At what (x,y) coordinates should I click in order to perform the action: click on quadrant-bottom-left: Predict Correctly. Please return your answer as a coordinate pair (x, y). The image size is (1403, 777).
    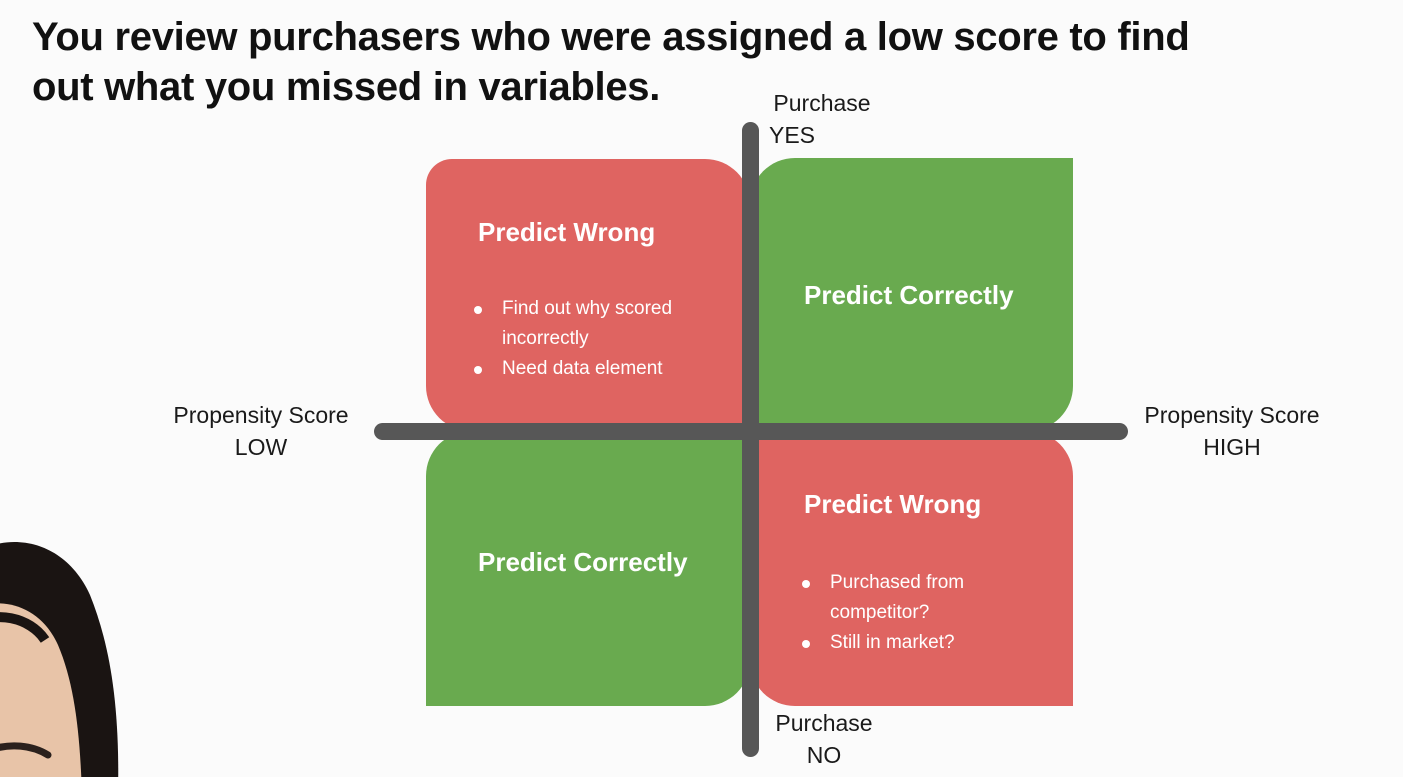
    Looking at the image, I should click on (588, 568).